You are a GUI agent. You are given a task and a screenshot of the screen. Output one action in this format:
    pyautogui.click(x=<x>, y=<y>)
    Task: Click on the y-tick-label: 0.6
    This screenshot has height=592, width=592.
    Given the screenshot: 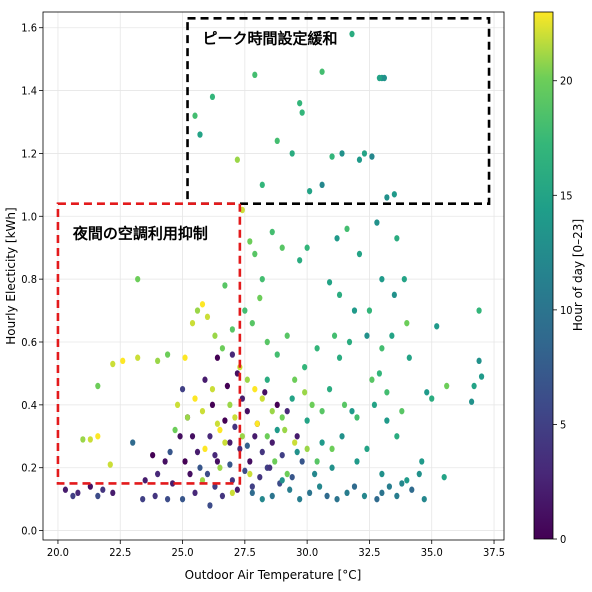 What is the action you would take?
    pyautogui.click(x=29, y=342)
    